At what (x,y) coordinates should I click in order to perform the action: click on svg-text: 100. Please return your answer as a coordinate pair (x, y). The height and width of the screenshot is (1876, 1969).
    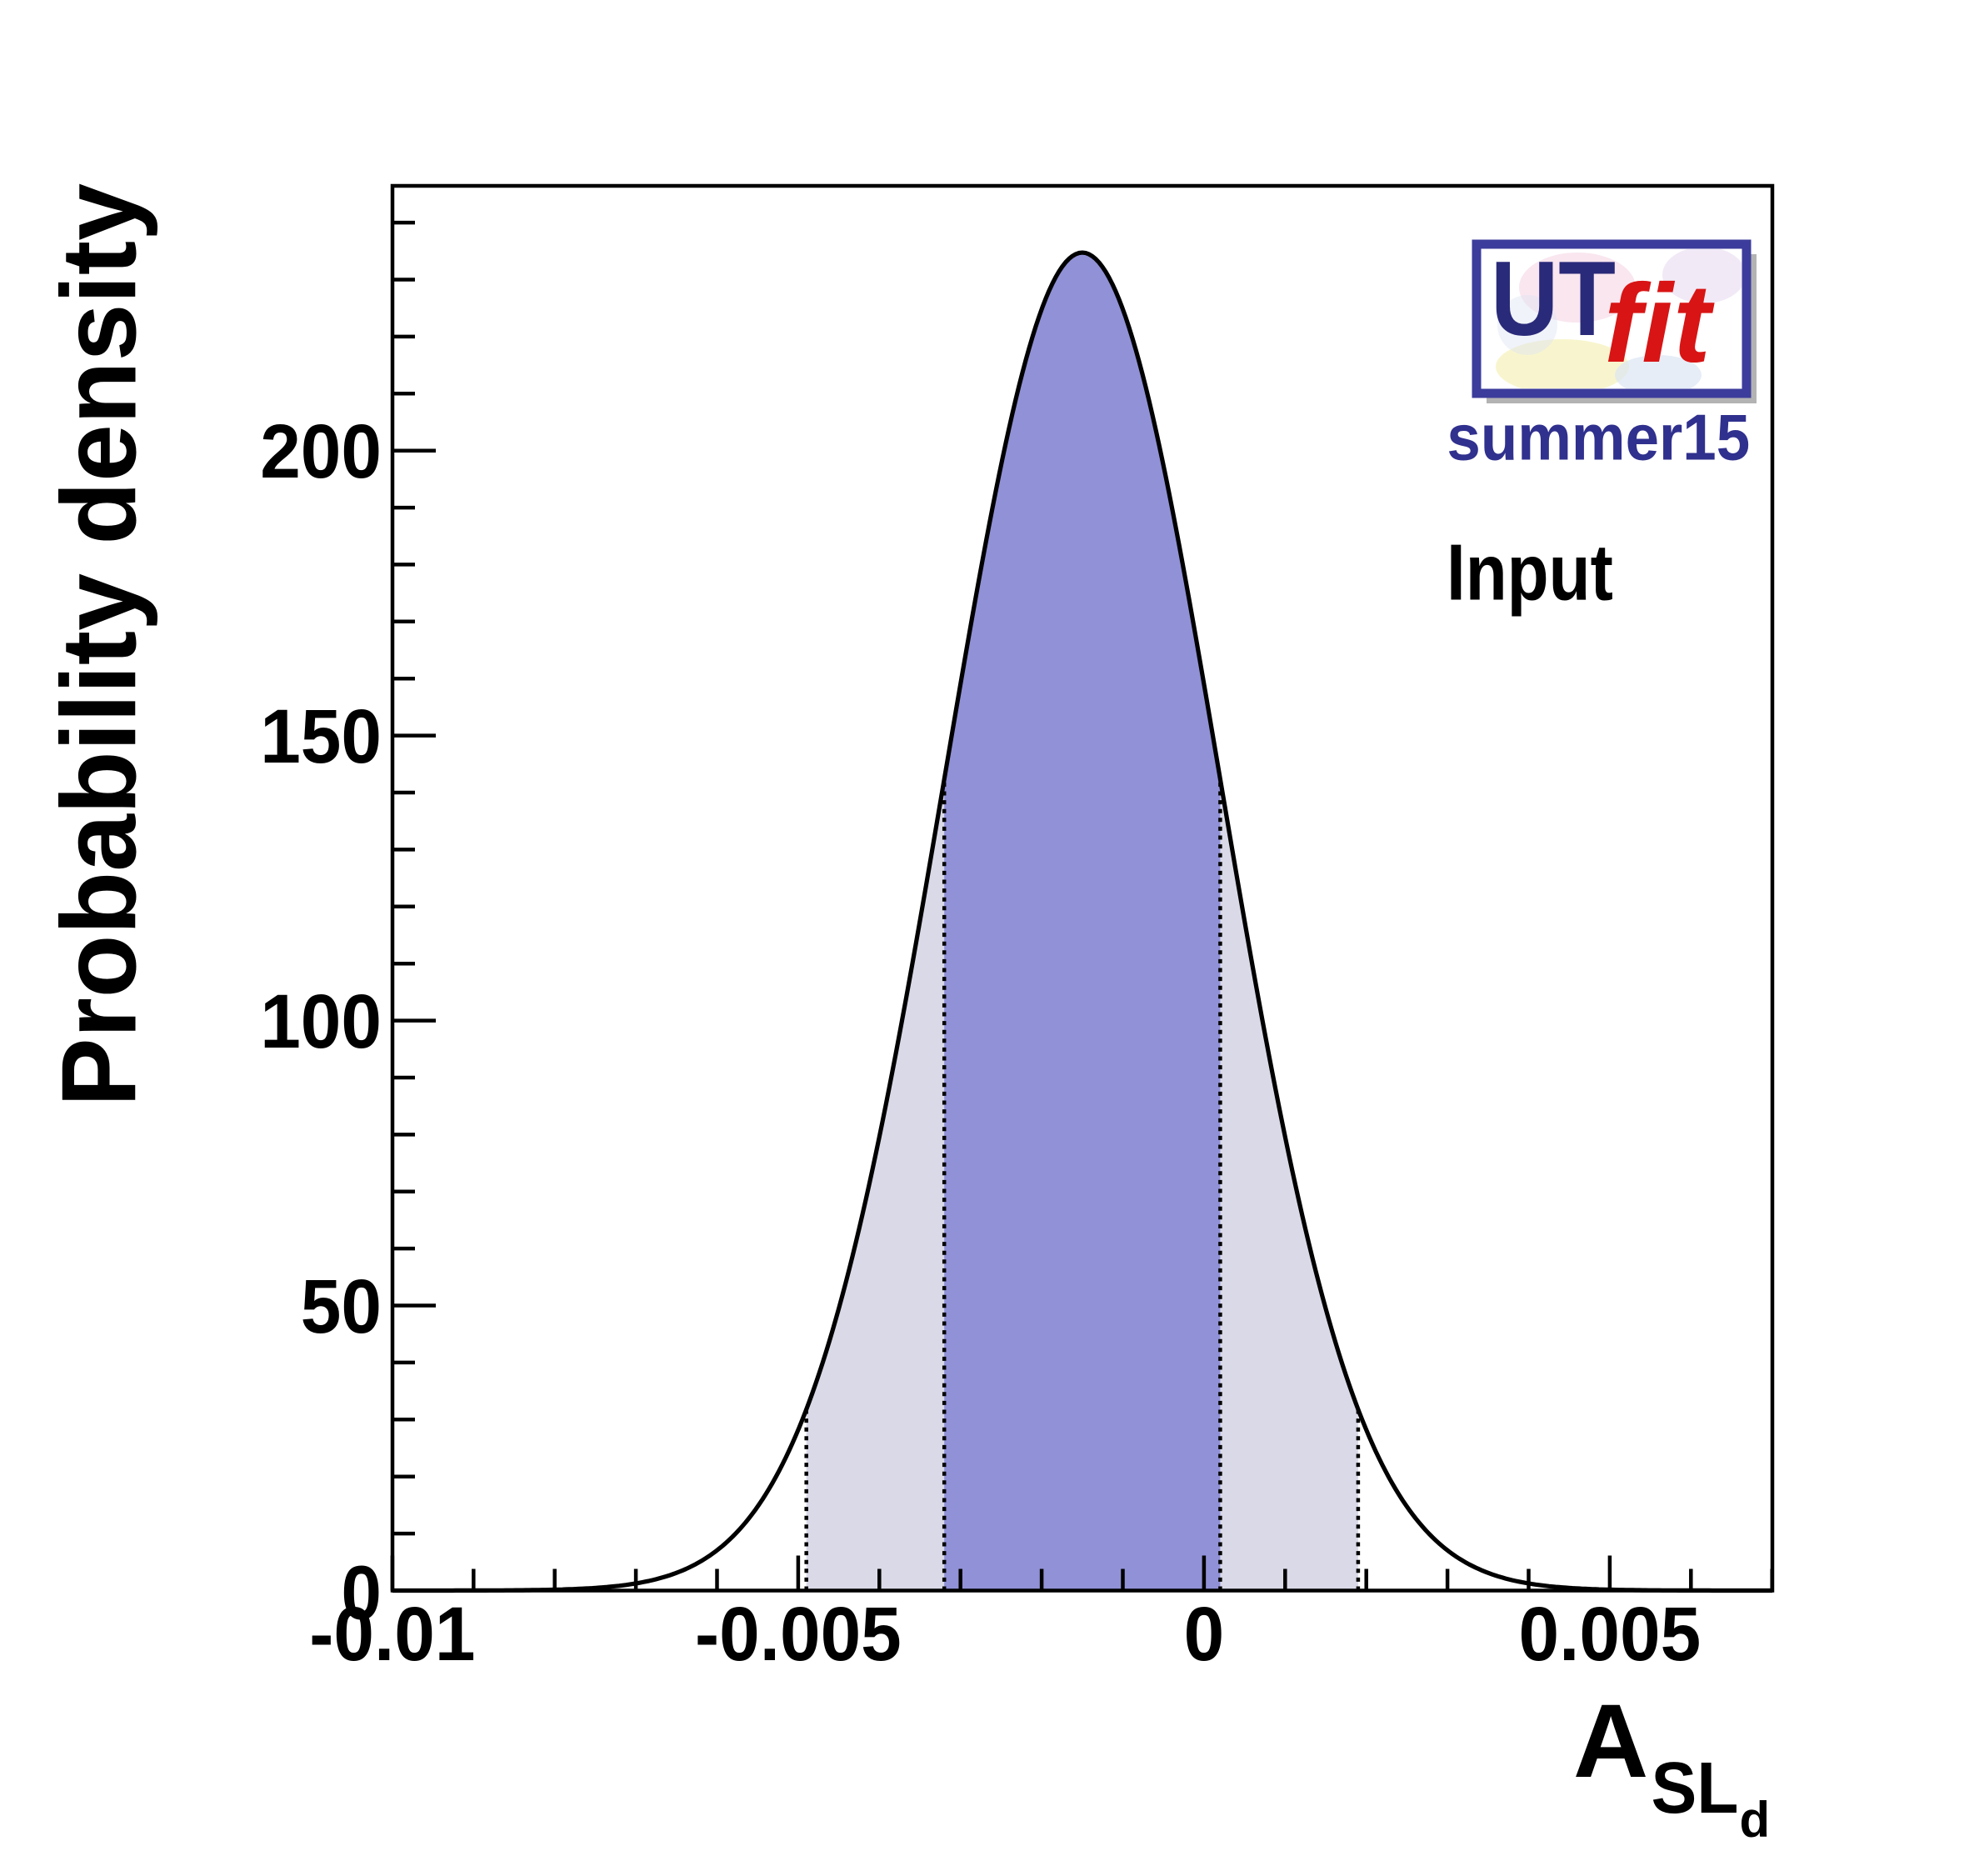
    Looking at the image, I should click on (321, 1021).